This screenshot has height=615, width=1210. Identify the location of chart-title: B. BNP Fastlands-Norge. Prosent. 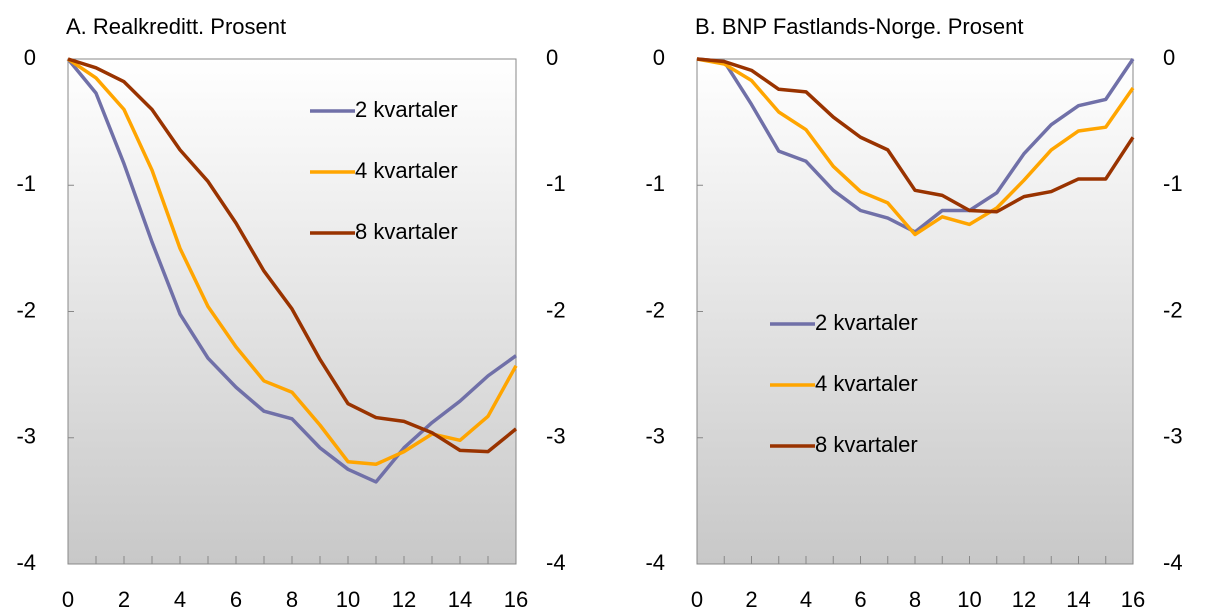
(859, 26).